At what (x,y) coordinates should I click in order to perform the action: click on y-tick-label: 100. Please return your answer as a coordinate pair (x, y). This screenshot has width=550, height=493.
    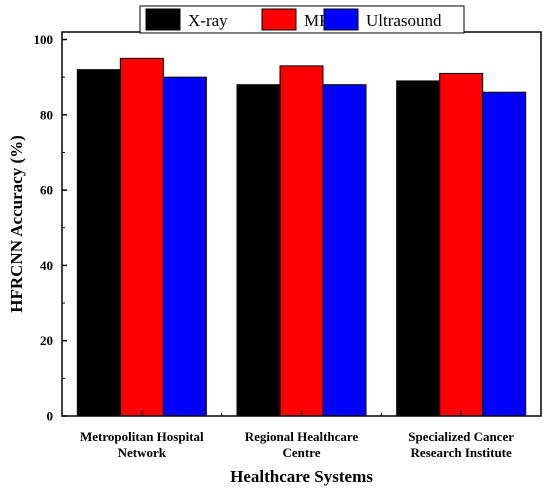
    Looking at the image, I should click on (44, 39).